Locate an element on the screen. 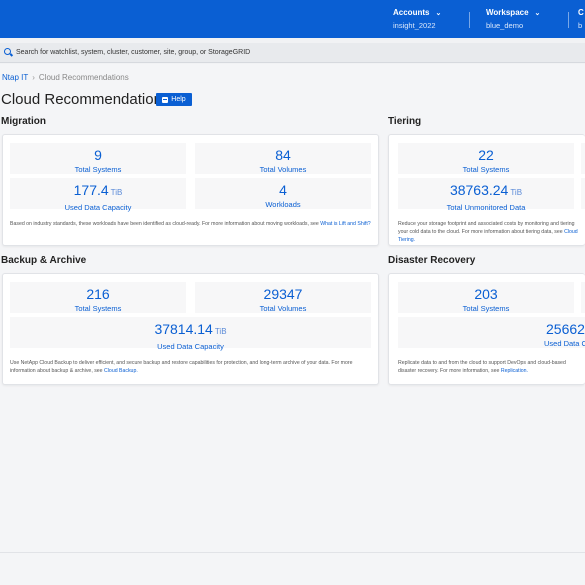  dr-total-systems-label: Total Systems is located at coordinates (486, 308).